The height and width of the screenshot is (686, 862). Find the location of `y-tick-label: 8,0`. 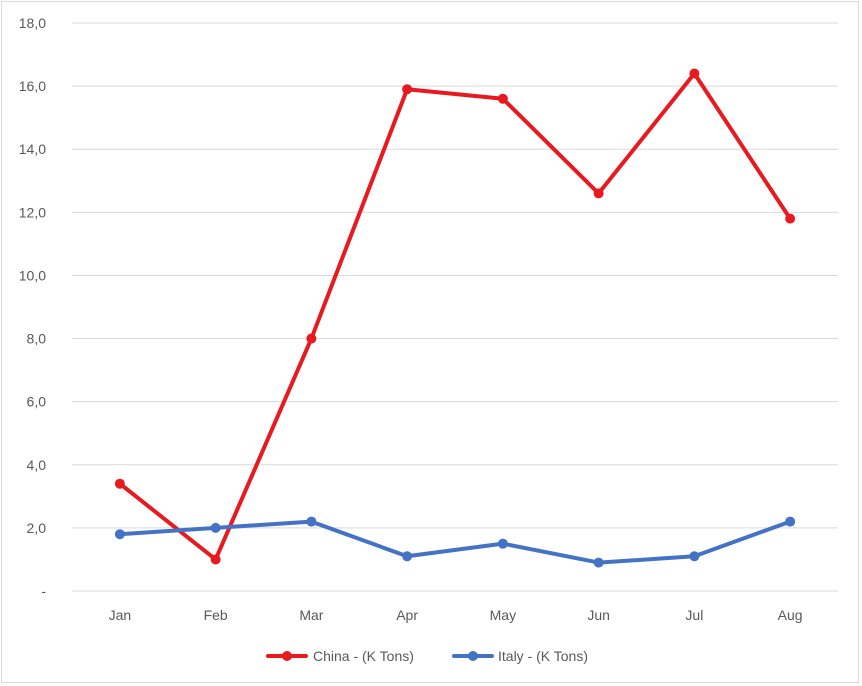

y-tick-label: 8,0 is located at coordinates (37, 339).